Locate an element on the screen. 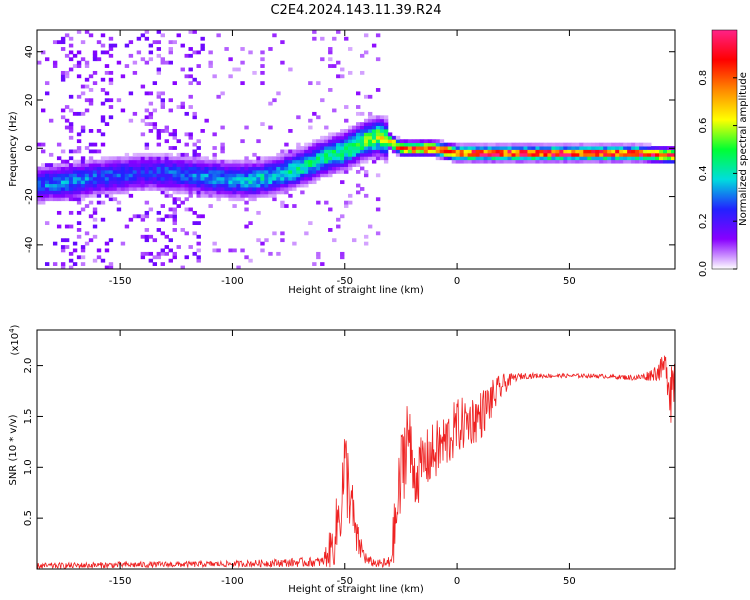 This screenshot has height=600, width=750. snr-y-tick-label: 0.5 is located at coordinates (28, 518).